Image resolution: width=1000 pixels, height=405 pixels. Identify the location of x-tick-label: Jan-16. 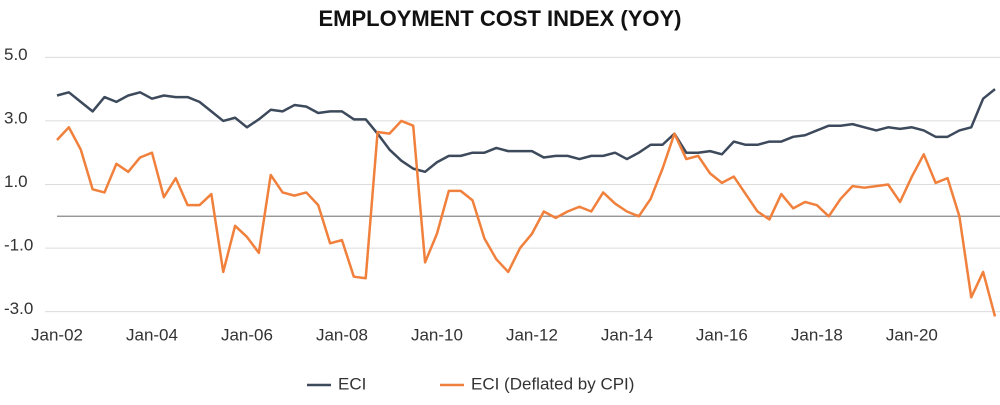
(722, 334).